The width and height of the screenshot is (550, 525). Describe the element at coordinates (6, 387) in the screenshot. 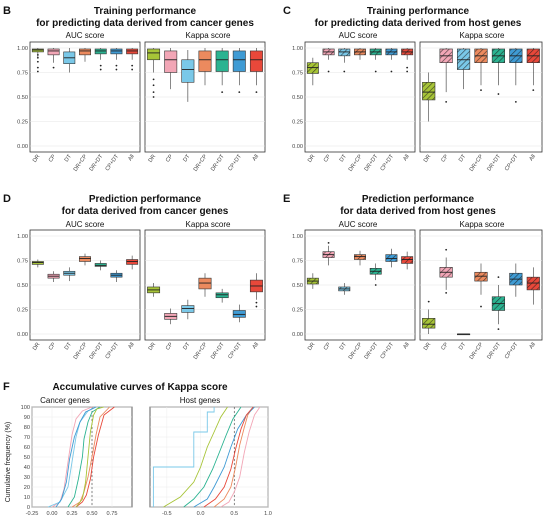

I see `panel-letter-f: F` at that location.